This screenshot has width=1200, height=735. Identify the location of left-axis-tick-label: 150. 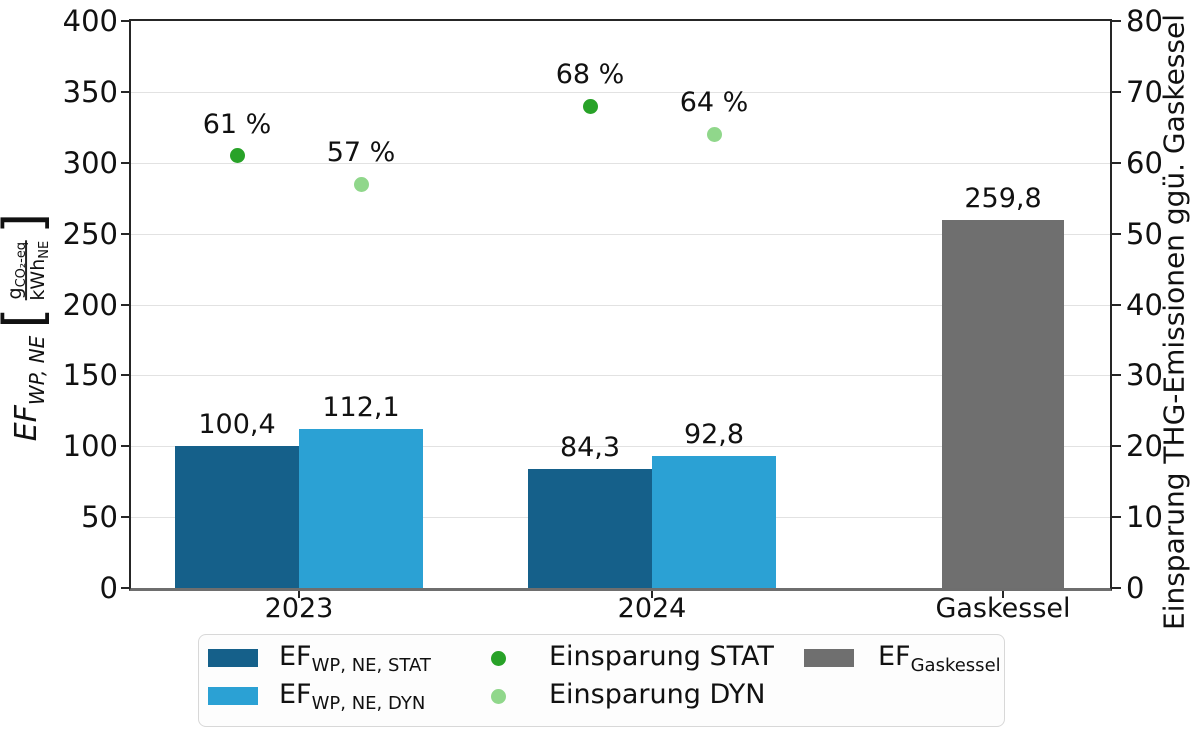
(90, 375).